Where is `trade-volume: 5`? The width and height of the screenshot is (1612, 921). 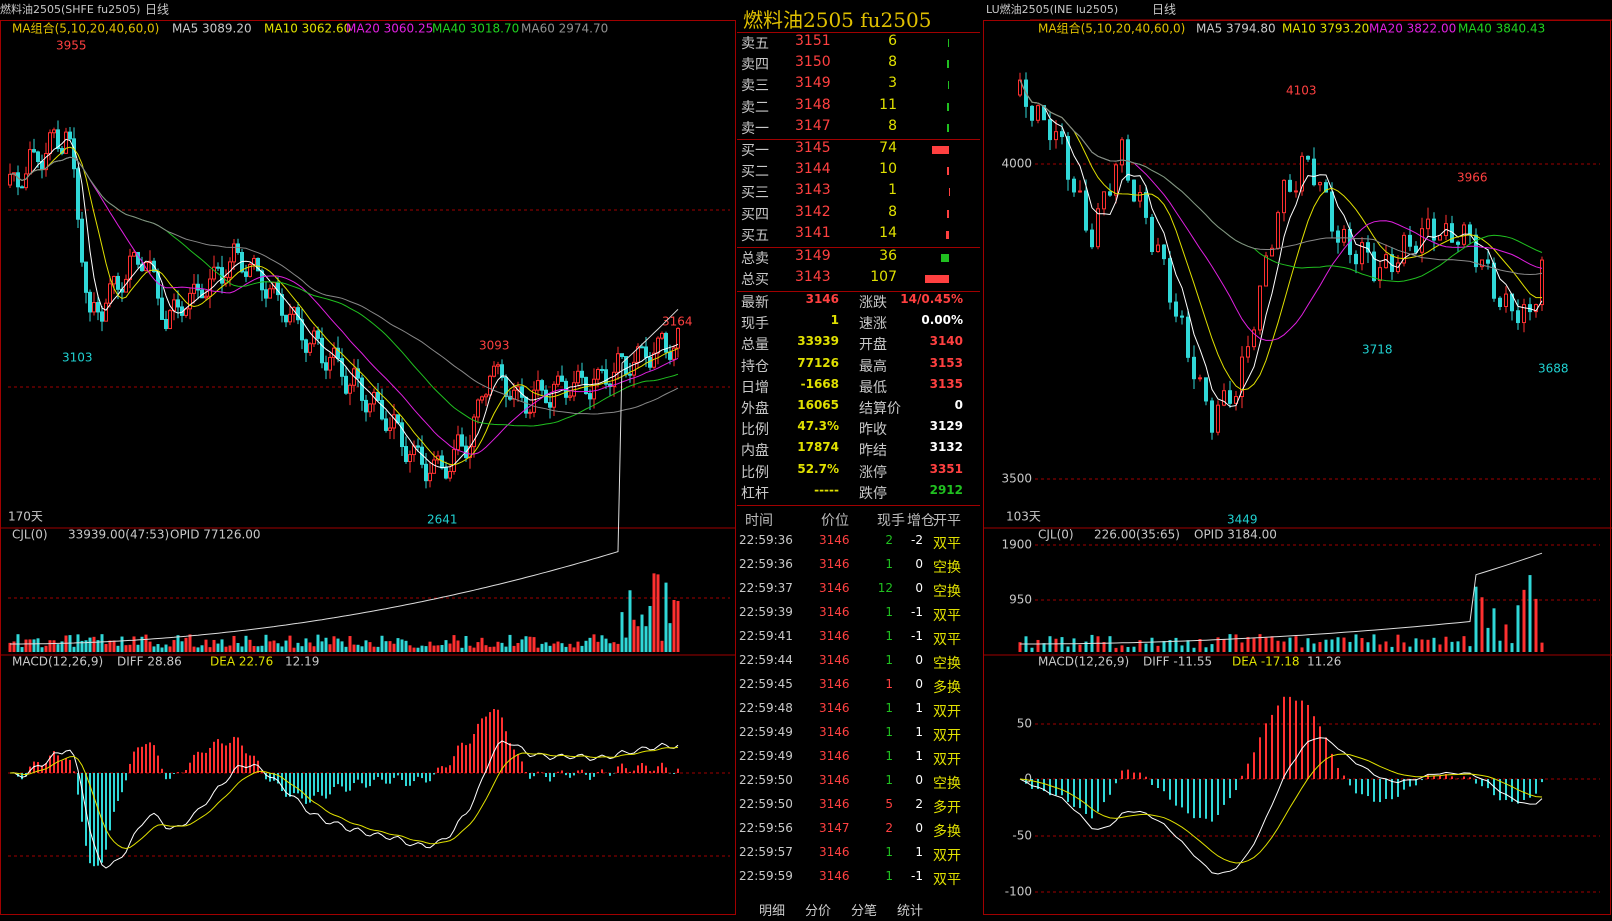 trade-volume: 5 is located at coordinates (880, 804).